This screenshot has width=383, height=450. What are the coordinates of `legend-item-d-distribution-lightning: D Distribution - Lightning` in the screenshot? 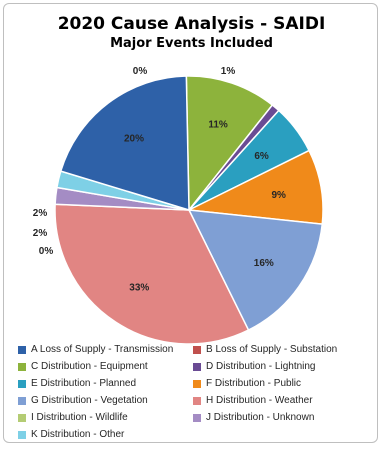 It's located at (254, 366).